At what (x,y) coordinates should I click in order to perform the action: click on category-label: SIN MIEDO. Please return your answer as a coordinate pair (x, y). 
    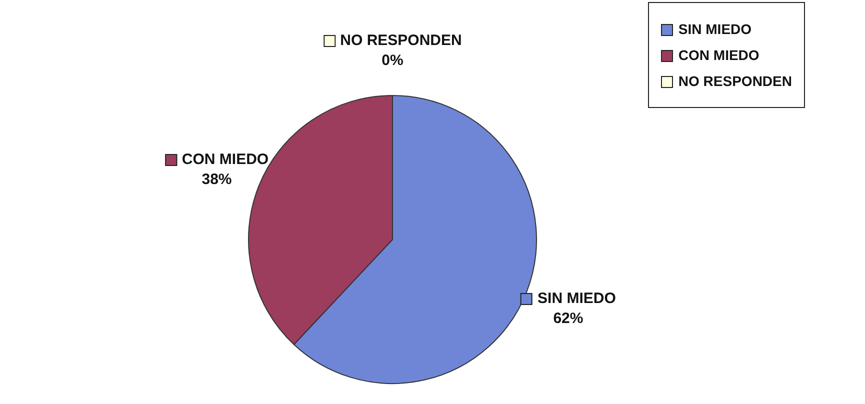
    Looking at the image, I should click on (715, 29).